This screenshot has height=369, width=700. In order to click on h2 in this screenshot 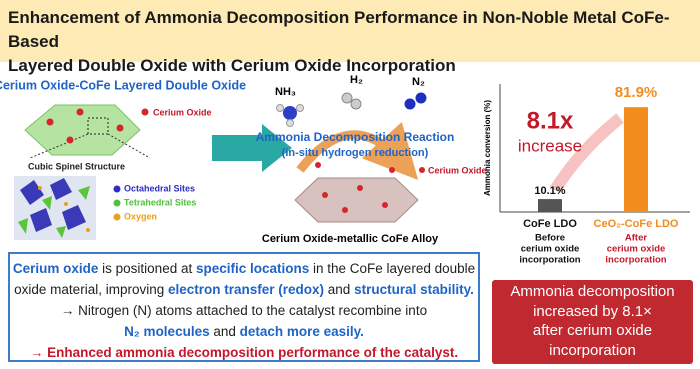, I will do `click(351, 101)`.